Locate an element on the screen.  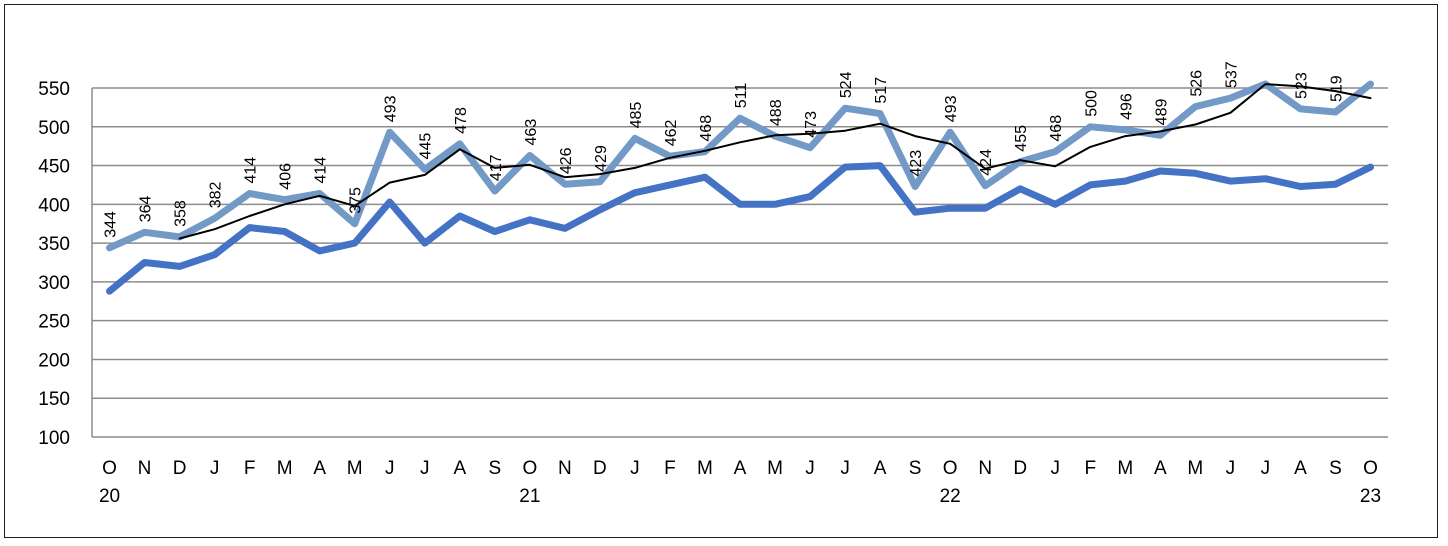
x-tick-label: N is located at coordinates (565, 468).